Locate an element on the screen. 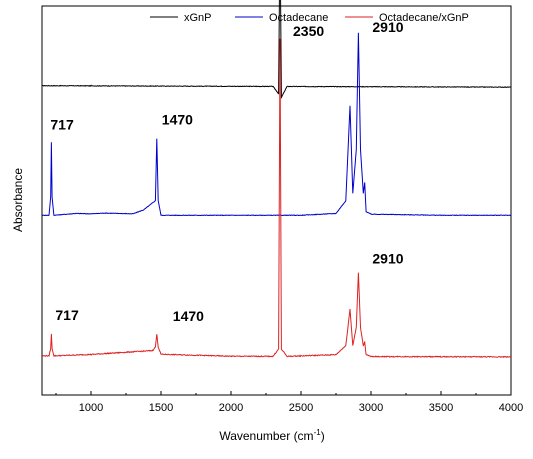  x-axis-title: Wavenumber (cm-1) is located at coordinates (271, 435).